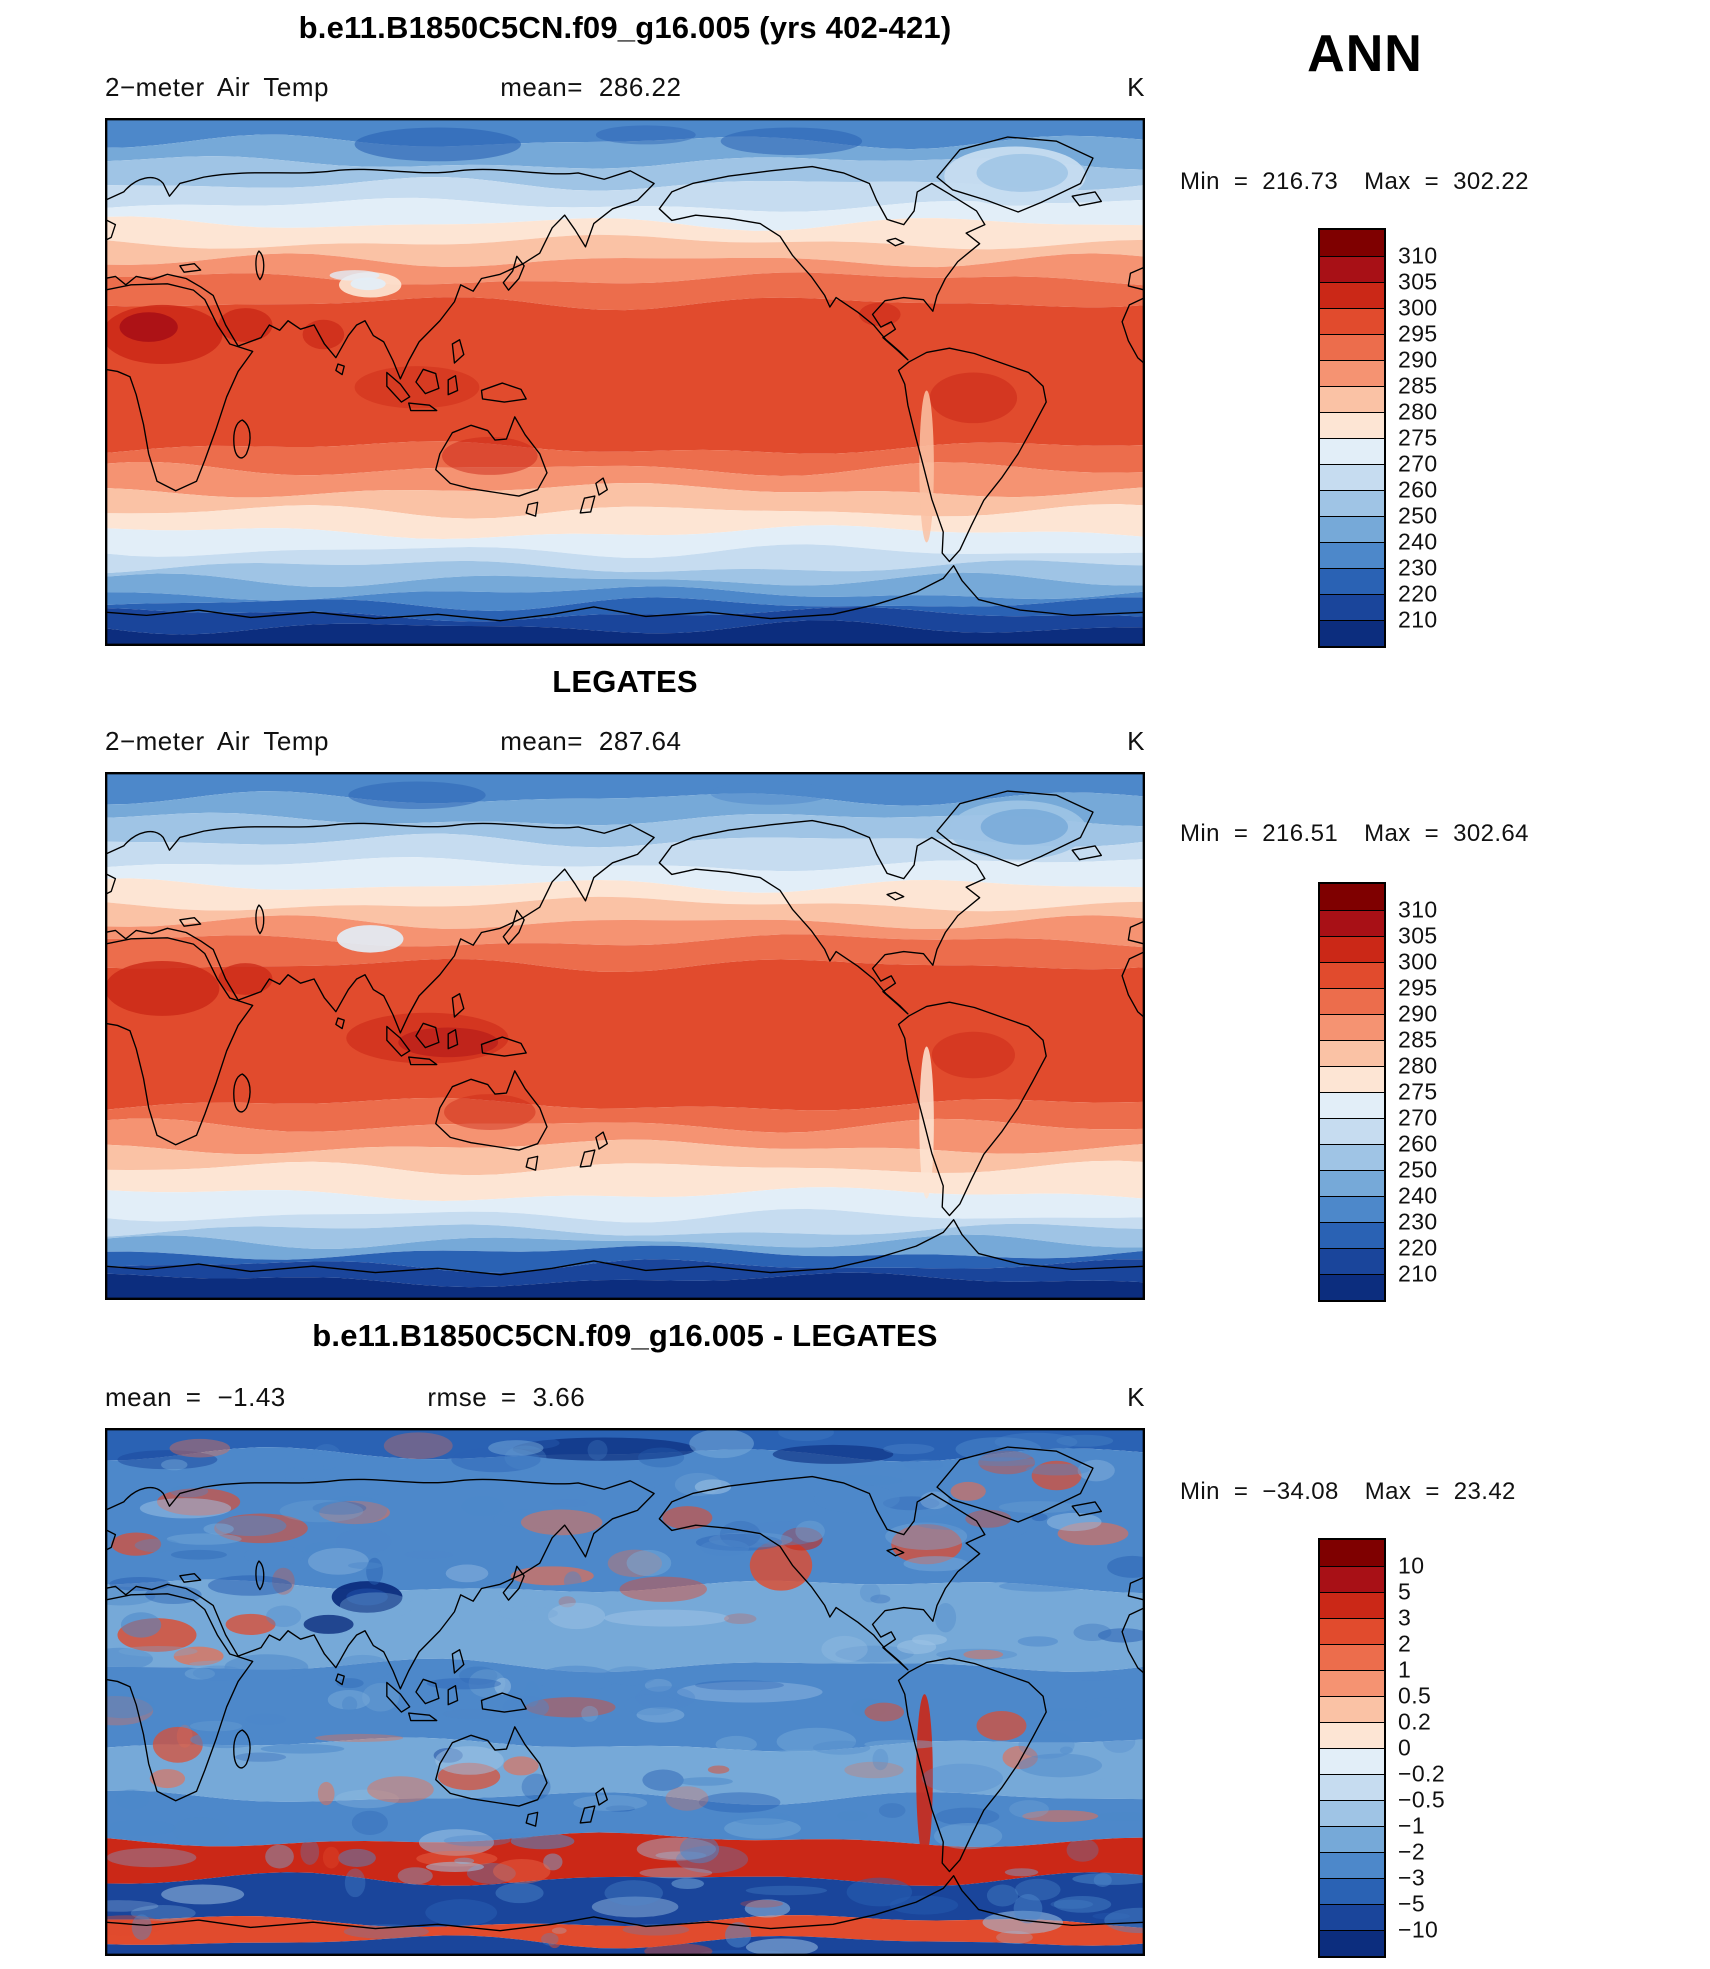  What do you see at coordinates (1491, 833) in the screenshot?
I see `max-value: 302.64` at bounding box center [1491, 833].